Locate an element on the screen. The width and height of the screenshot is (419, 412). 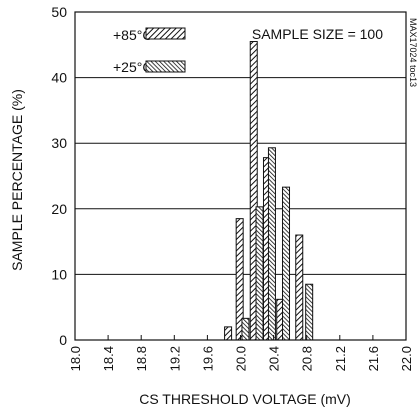
legend-swatch-85c is located at coordinates (165, 33).